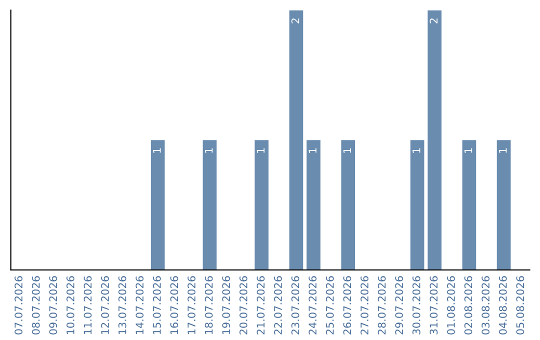 This screenshot has width=540, height=340. Describe the element at coordinates (140, 305) in the screenshot. I see `x-tick-label: 14.07.2026` at that location.